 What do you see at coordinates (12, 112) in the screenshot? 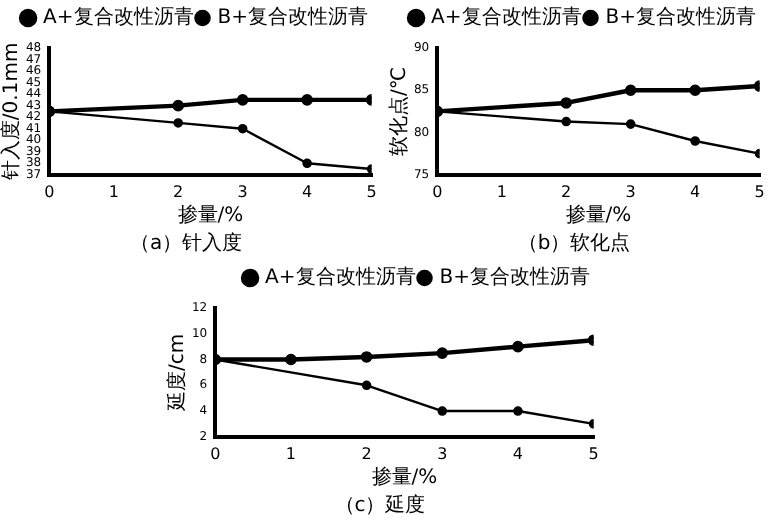
I see `y-axis-title: 针入度/0.1mm` at bounding box center [12, 112].